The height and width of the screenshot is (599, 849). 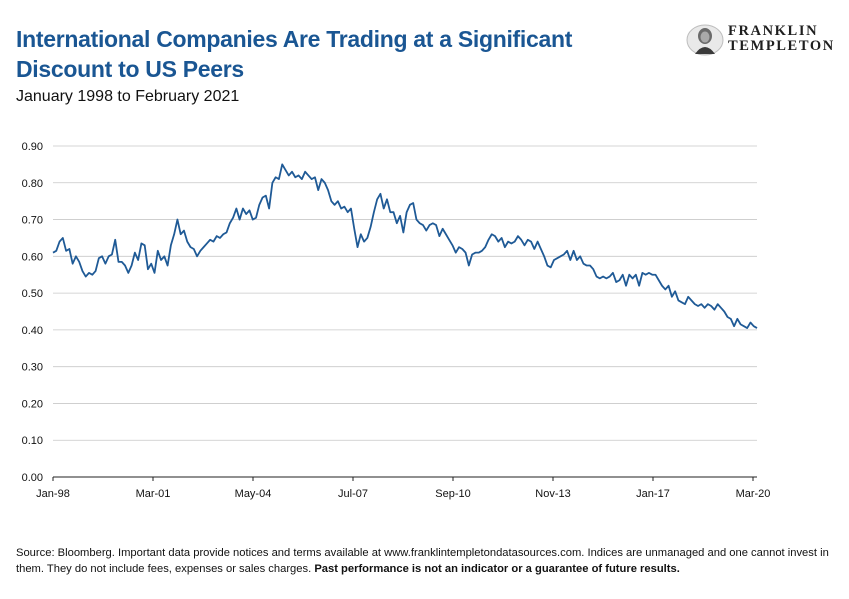 I want to click on franklin-templeton-logo: FRANKLIN TEMPLETON, so click(x=761, y=41).